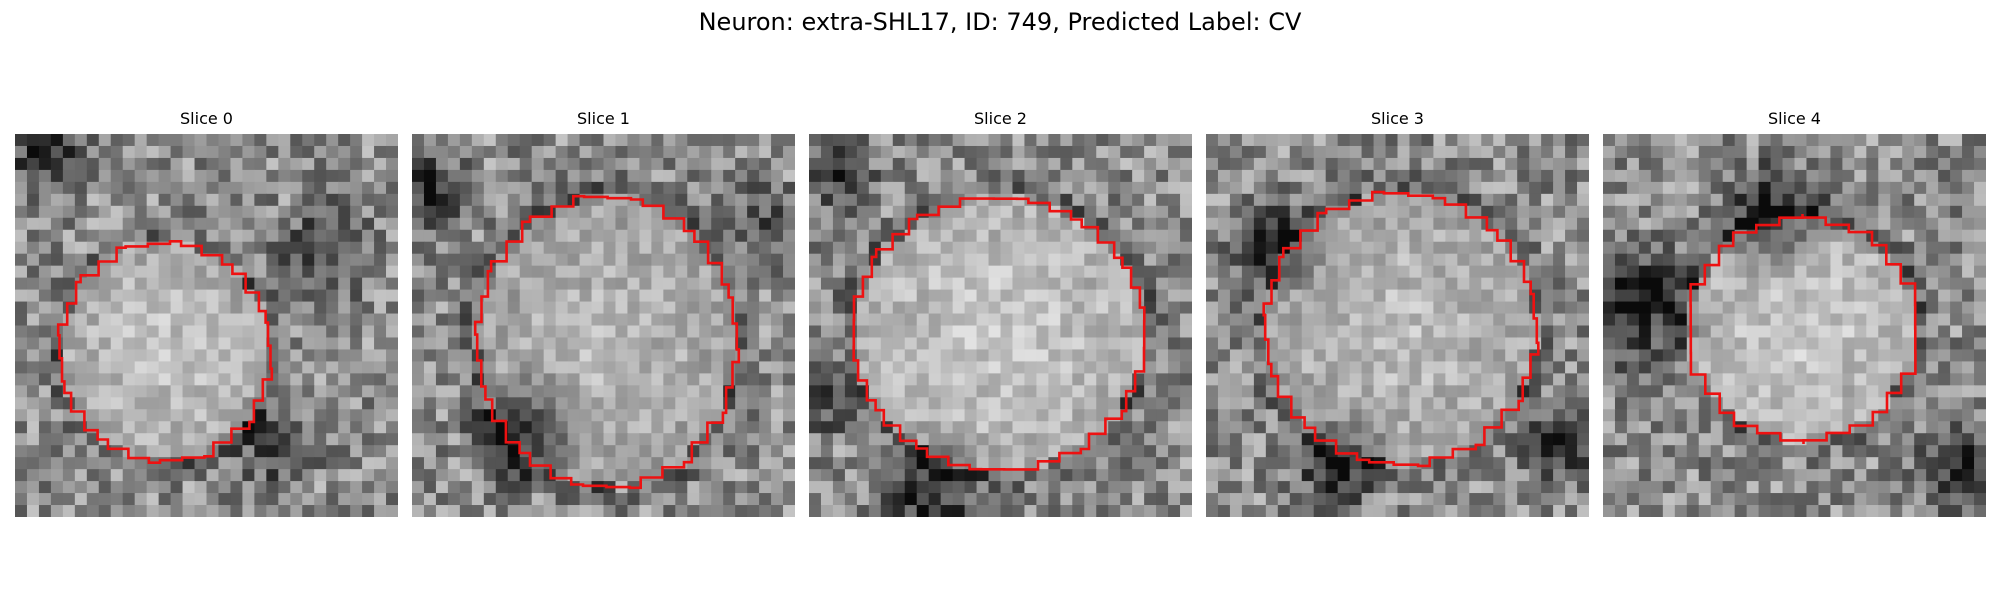 Image resolution: width=2000 pixels, height=600 pixels. Describe the element at coordinates (206, 118) in the screenshot. I see `slice-title: Slice 0` at that location.